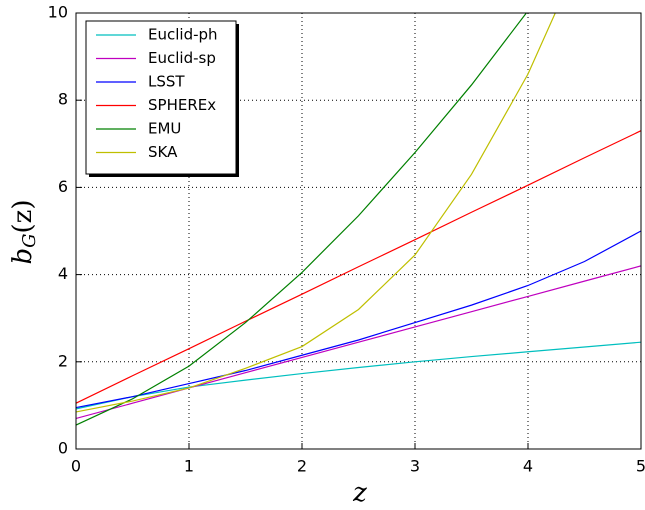 The image size is (645, 510). What do you see at coordinates (302, 466) in the screenshot?
I see `x-tick-label: 2` at bounding box center [302, 466].